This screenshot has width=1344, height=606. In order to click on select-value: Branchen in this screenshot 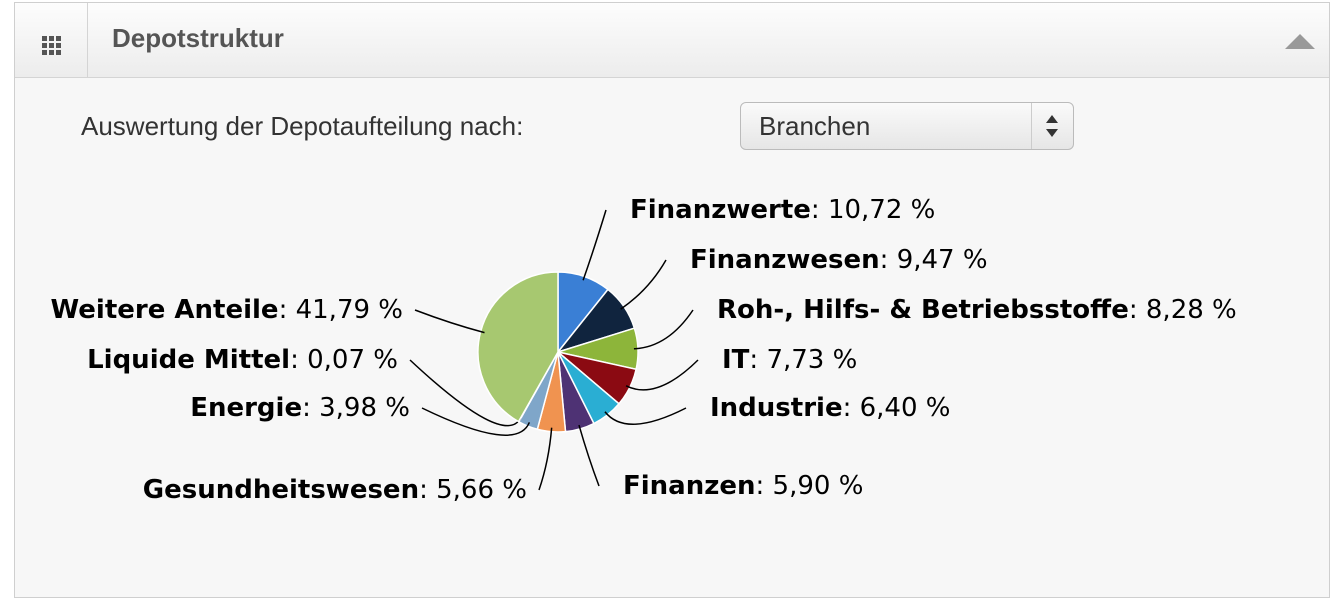, I will do `click(815, 126)`.